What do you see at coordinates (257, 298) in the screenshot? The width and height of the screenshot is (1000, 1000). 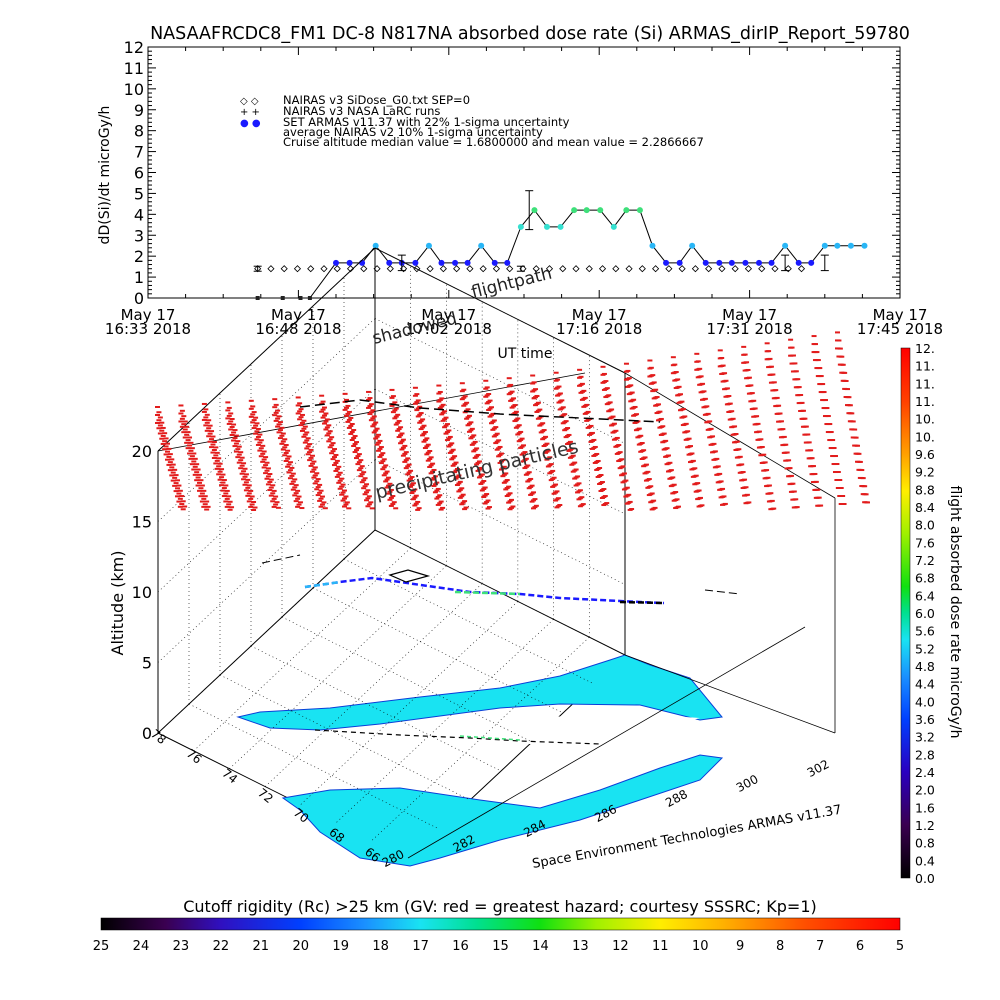 I see `ascent-marker` at bounding box center [257, 298].